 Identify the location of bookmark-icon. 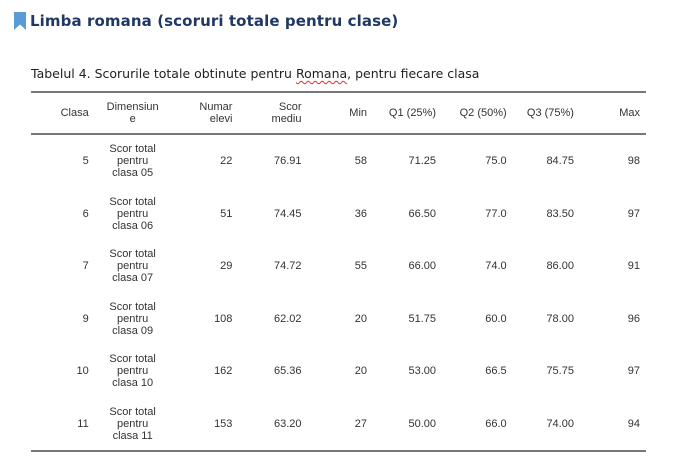
(20, 21).